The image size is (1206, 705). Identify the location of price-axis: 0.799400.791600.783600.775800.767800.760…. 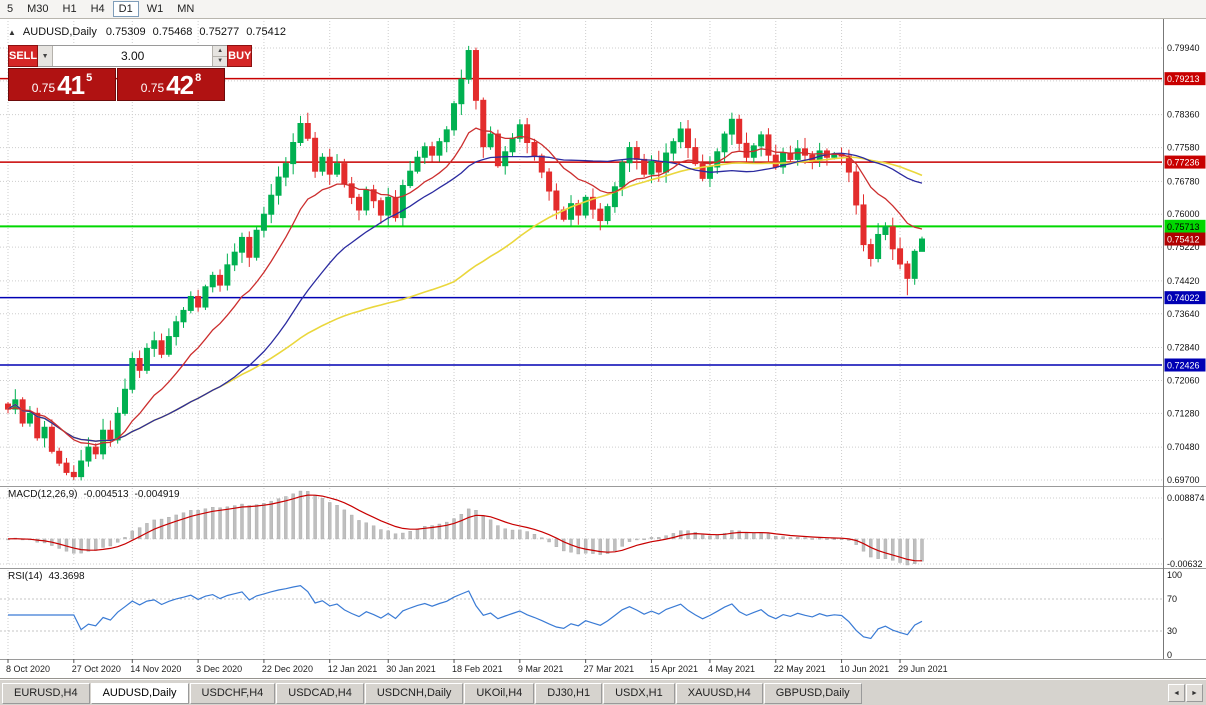
(1186, 351).